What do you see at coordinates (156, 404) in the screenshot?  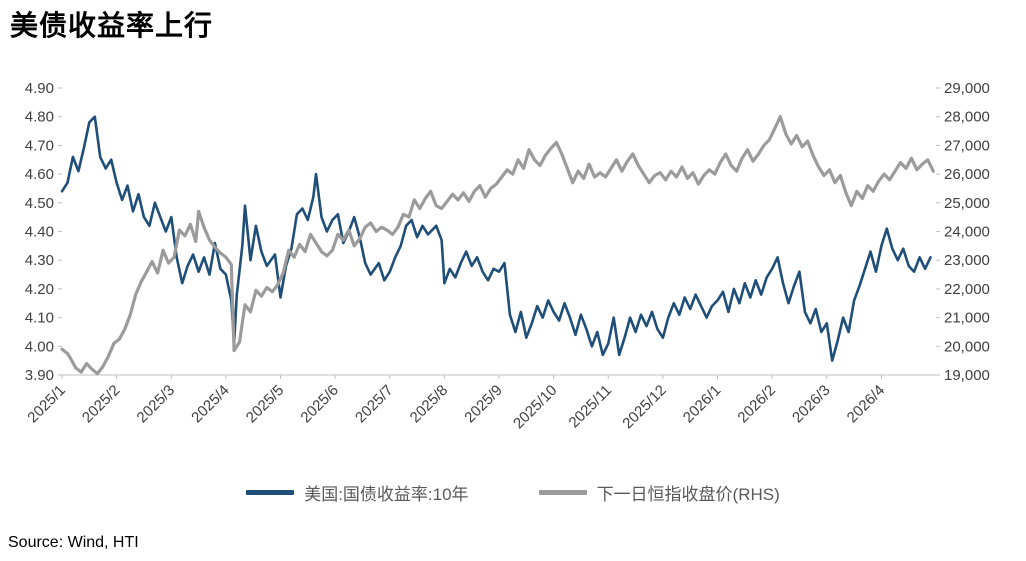 I see `x-axis-label: 2025/3` at bounding box center [156, 404].